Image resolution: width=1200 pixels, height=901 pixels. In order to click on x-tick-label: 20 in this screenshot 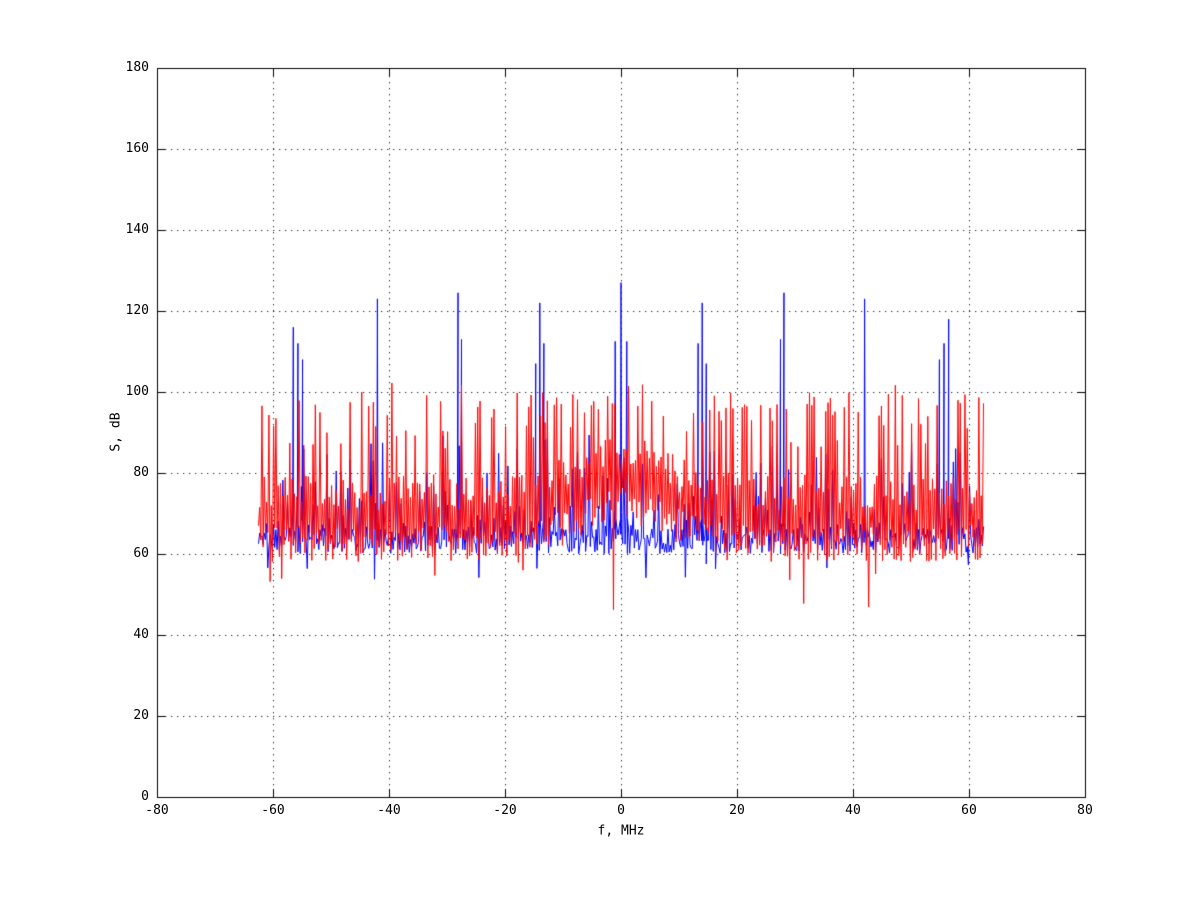, I will do `click(737, 810)`.